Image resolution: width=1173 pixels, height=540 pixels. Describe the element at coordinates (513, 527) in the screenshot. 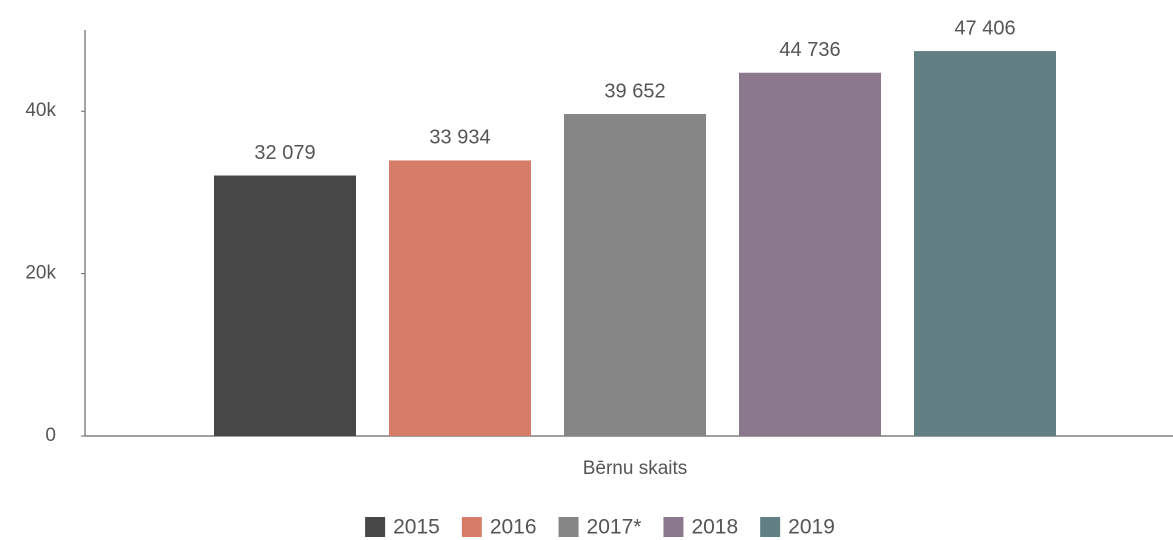

I see `legend-label: 2016` at that location.